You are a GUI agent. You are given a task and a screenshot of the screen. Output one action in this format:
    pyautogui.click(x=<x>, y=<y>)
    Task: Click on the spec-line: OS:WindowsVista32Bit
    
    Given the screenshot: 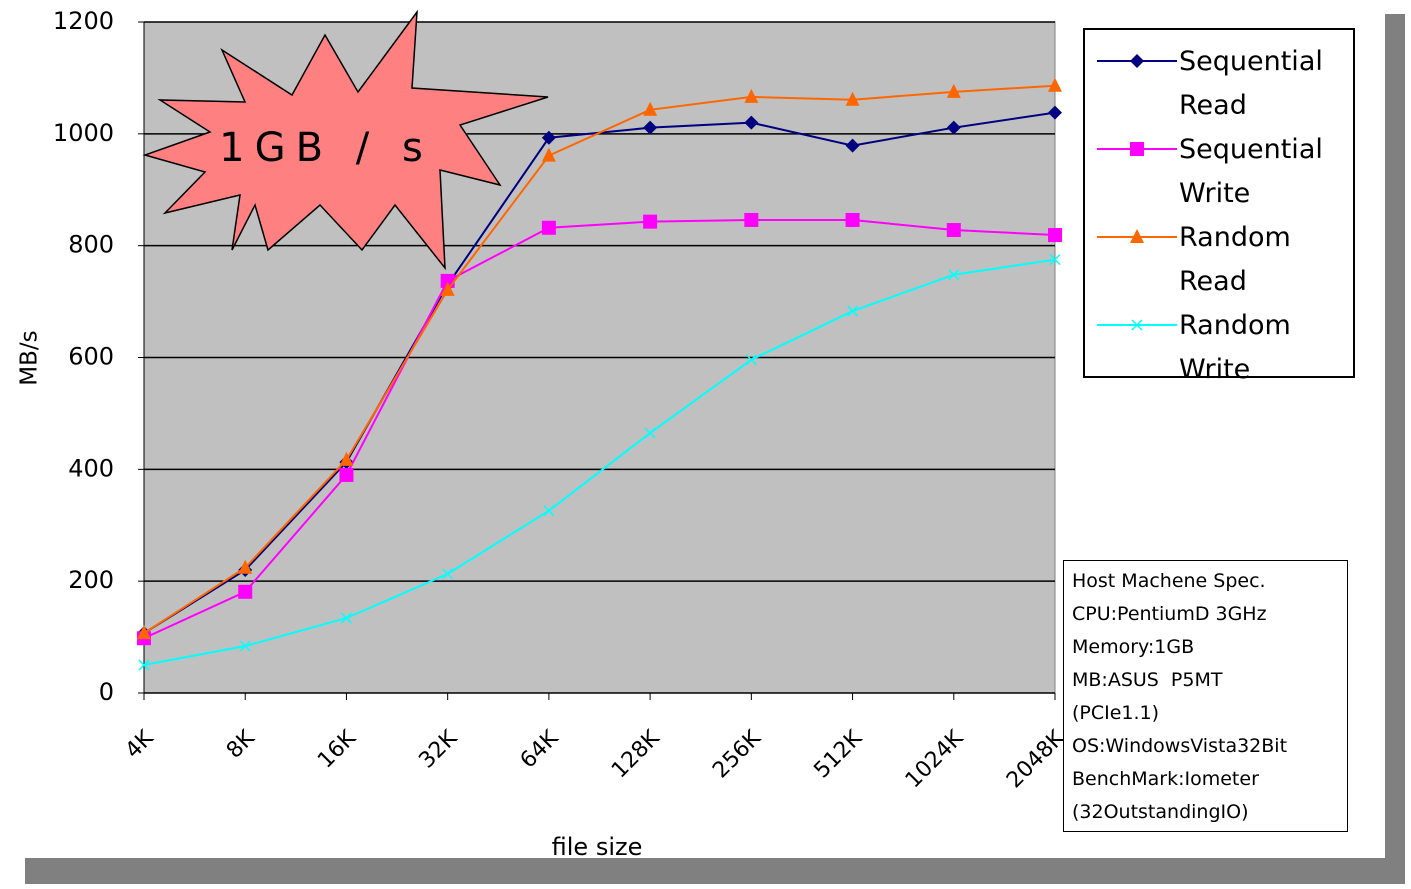 What is the action you would take?
    pyautogui.click(x=1180, y=746)
    